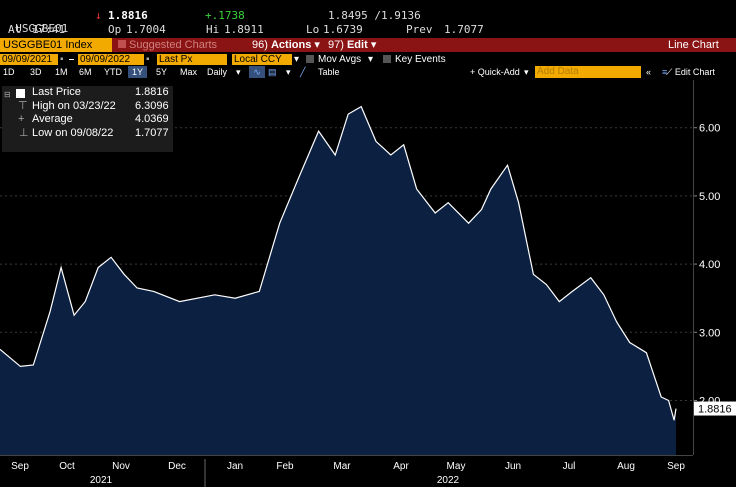  What do you see at coordinates (36, 72) in the screenshot?
I see `period-3d: 3D` at bounding box center [36, 72].